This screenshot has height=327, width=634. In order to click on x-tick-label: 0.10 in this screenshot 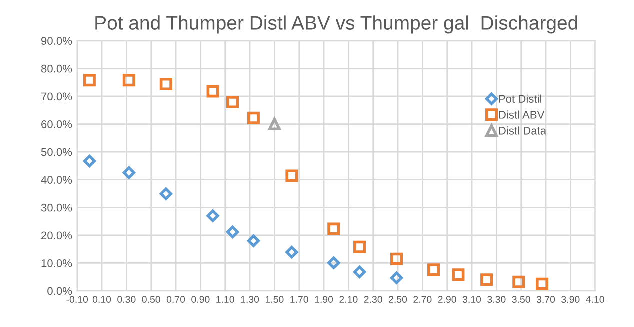, I will do `click(102, 300)`.